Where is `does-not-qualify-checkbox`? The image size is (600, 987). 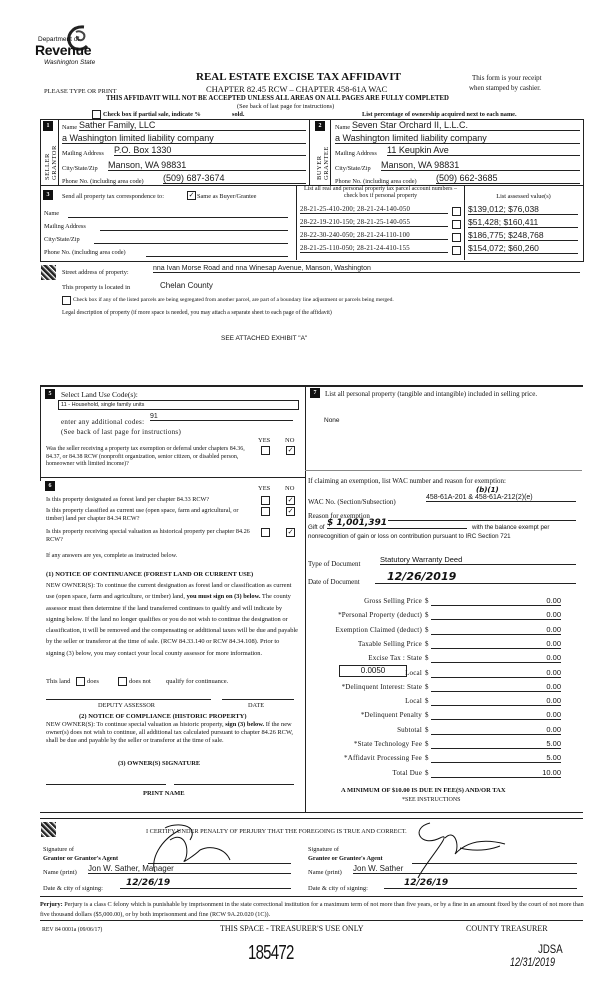 does-not-qualify-checkbox is located at coordinates (122, 681).